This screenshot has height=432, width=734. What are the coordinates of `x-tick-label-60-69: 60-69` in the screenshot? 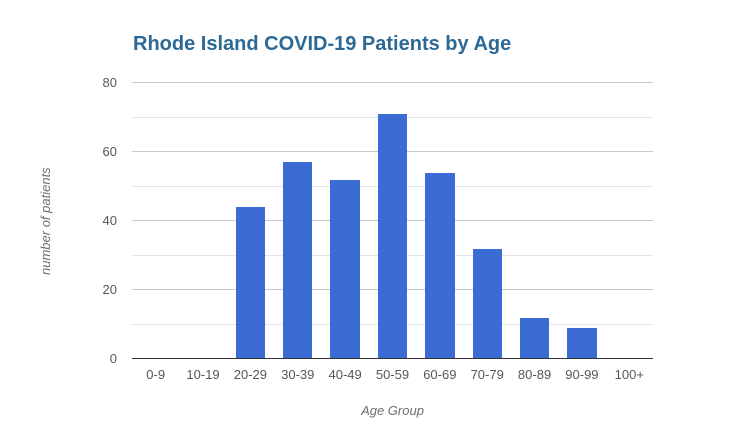 It's located at (440, 374).